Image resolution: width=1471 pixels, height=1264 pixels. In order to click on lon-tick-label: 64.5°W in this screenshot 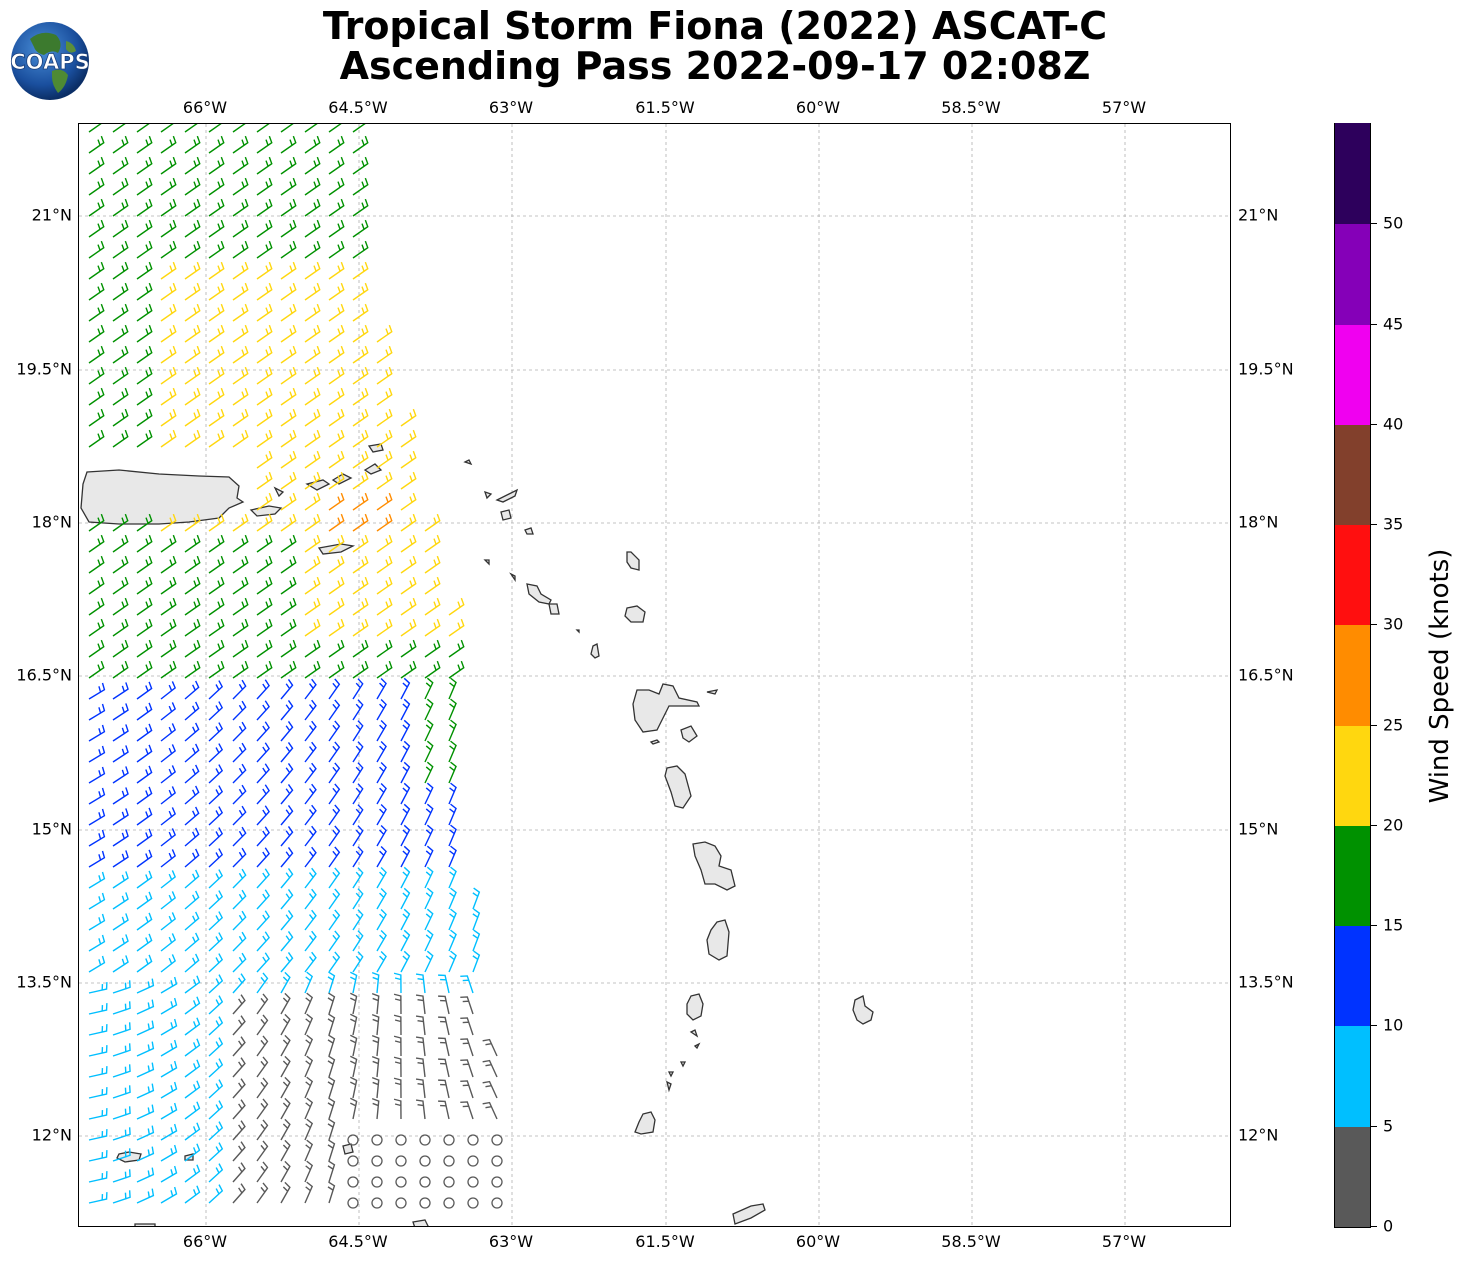, I will do `click(358, 1241)`.